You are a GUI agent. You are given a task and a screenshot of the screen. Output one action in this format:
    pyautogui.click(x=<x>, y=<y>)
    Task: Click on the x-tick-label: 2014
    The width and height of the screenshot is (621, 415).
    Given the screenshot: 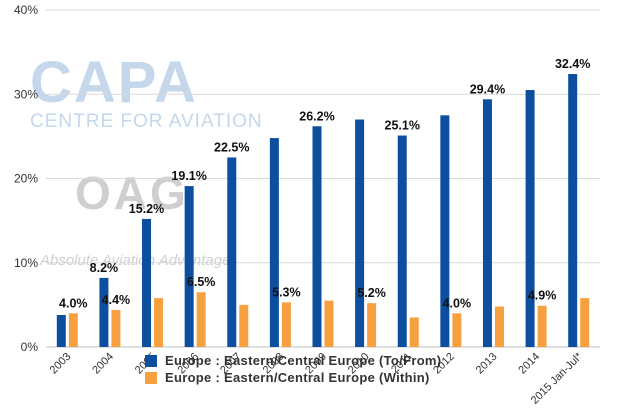 What is the action you would take?
    pyautogui.click(x=529, y=364)
    